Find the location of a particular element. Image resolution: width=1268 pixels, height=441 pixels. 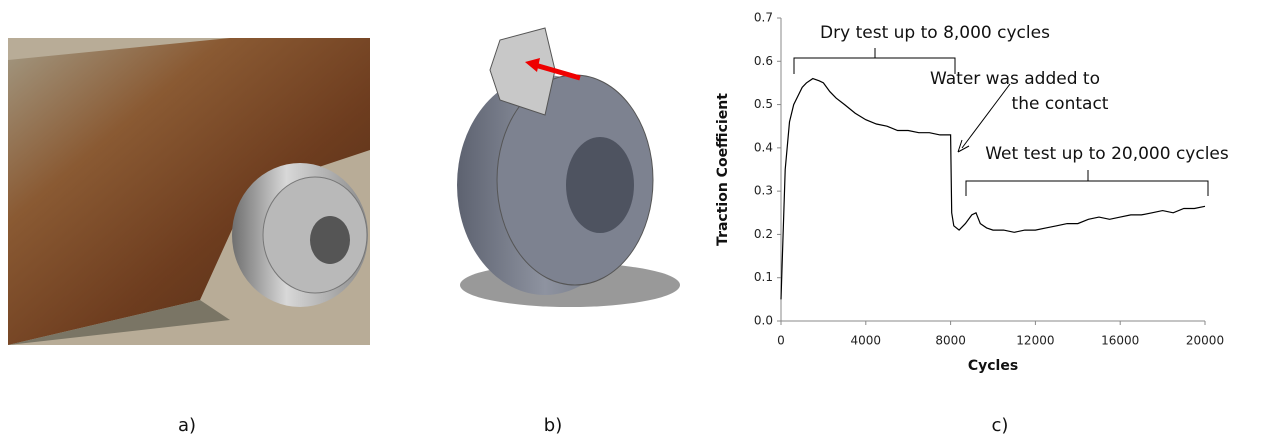

cad-panel is located at coordinates (568, 167).